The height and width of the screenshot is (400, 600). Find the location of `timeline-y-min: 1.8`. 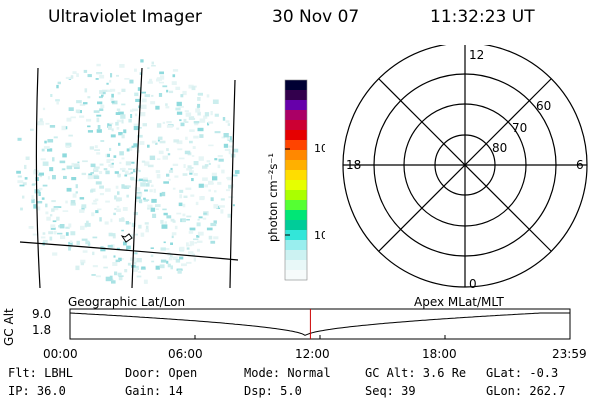

timeline-y-min: 1.8 is located at coordinates (42, 330).